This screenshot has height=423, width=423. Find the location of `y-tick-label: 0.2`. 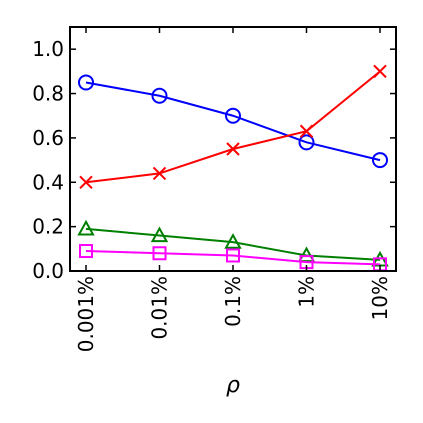

y-tick-label: 0.2 is located at coordinates (48, 227).